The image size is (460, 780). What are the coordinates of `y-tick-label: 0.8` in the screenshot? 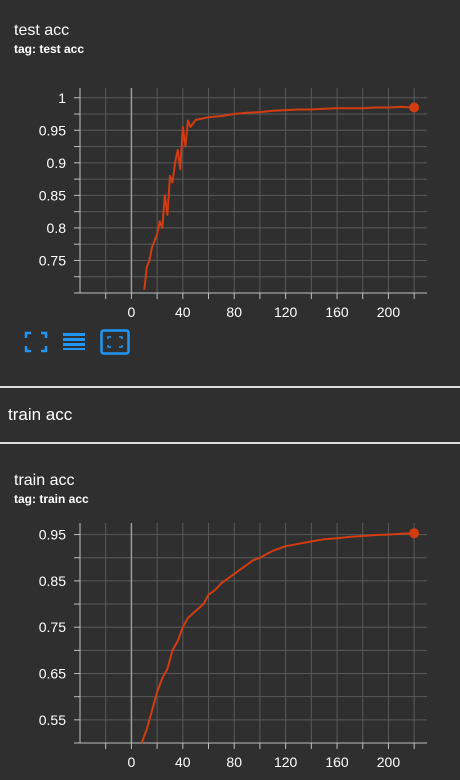 It's located at (57, 228).